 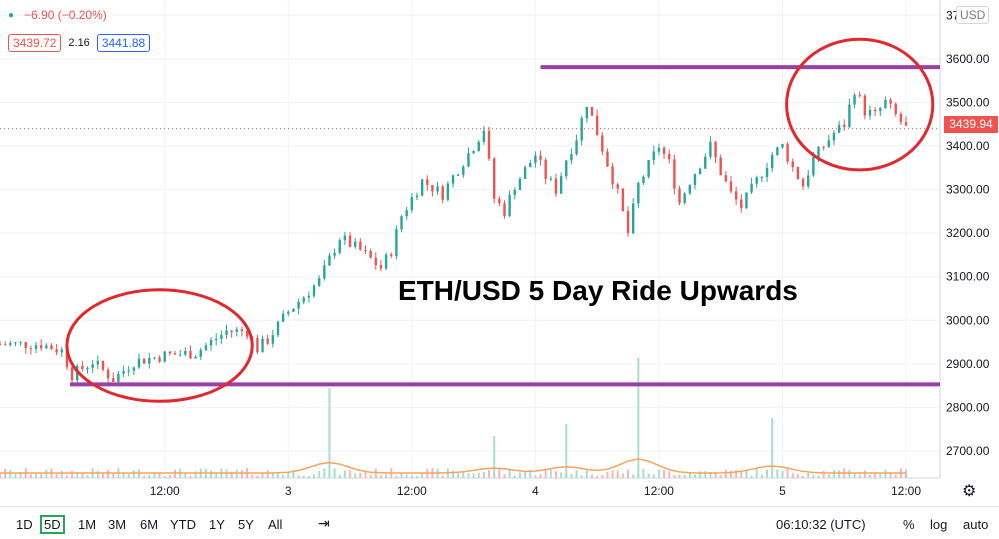 I want to click on timeframe-3m: 3M, so click(x=117, y=524).